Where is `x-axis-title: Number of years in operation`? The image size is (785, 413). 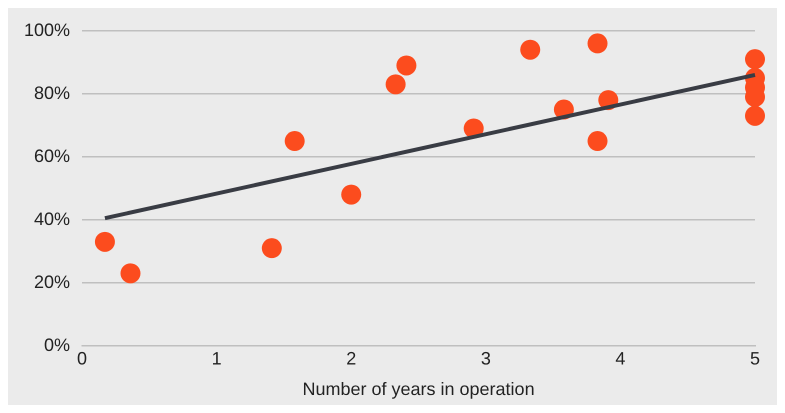
x-axis-title: Number of years in operation is located at coordinates (418, 389).